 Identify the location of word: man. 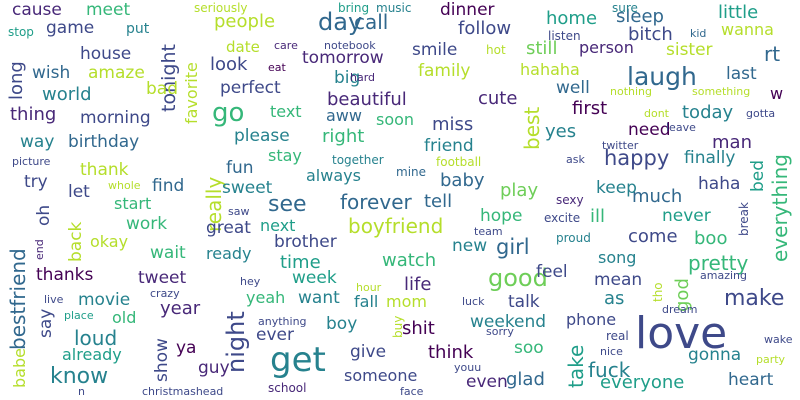
(732, 142).